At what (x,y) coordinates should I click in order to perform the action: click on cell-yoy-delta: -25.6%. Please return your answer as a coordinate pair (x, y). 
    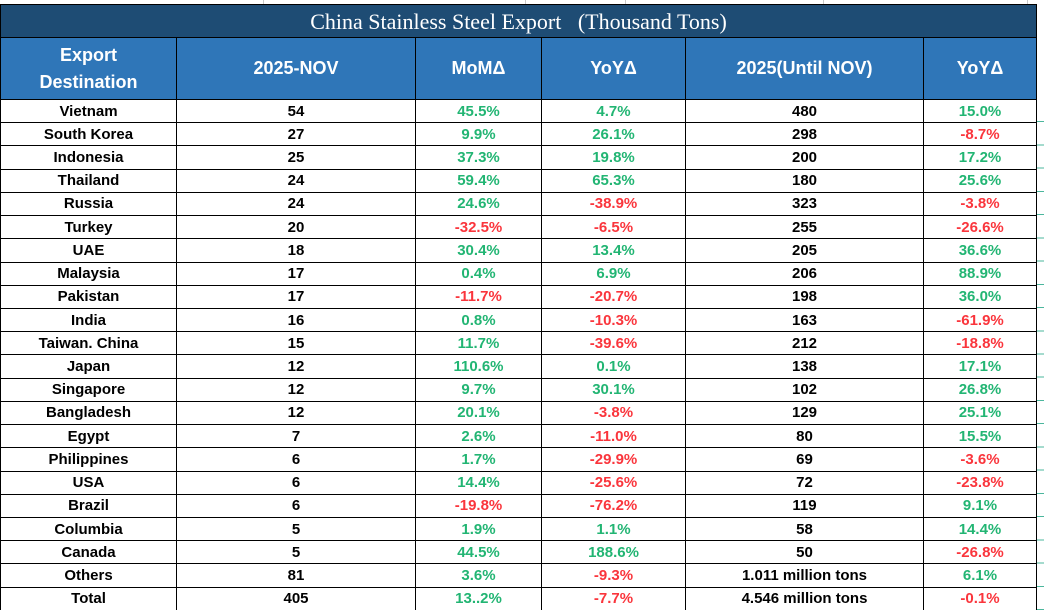
    Looking at the image, I should click on (614, 483).